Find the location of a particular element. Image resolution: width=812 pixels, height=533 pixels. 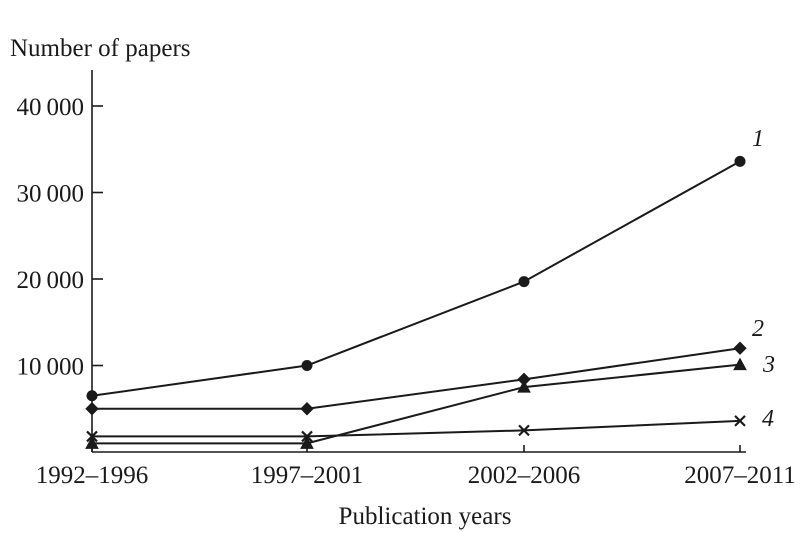

x-axis-title: Publication years is located at coordinates (425, 516).